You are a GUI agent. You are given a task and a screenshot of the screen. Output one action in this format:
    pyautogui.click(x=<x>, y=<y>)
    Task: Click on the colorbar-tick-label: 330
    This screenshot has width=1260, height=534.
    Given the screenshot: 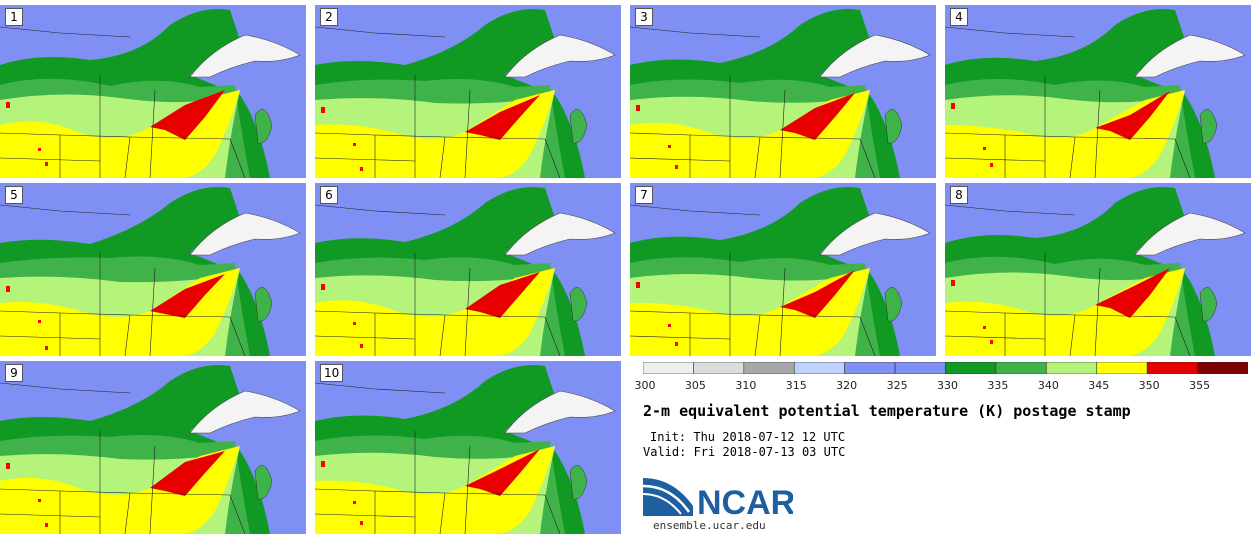 What is the action you would take?
    pyautogui.click(x=947, y=385)
    